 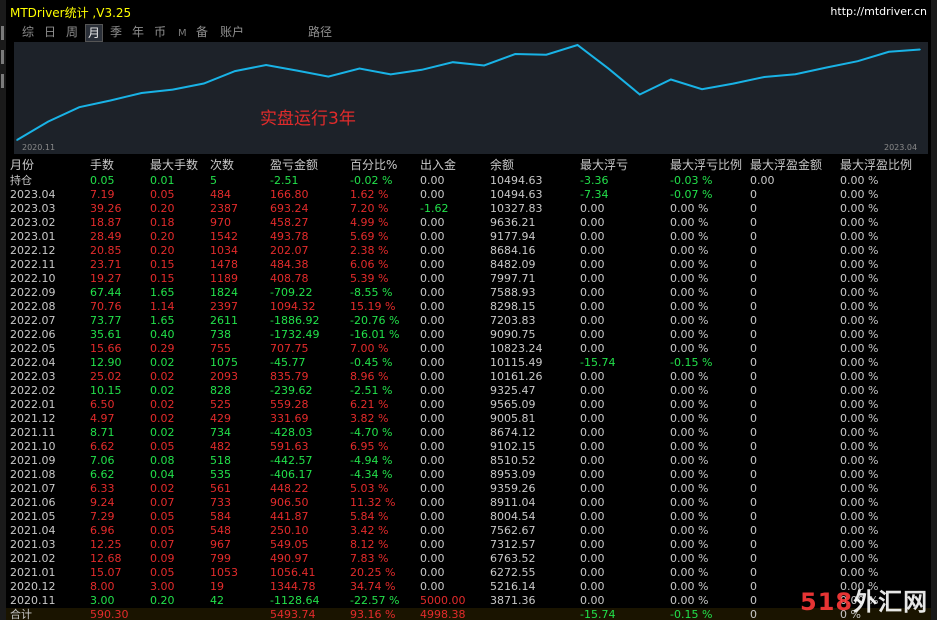 What do you see at coordinates (594, 194) in the screenshot?
I see `cell-max-float-loss: -7.34` at bounding box center [594, 194].